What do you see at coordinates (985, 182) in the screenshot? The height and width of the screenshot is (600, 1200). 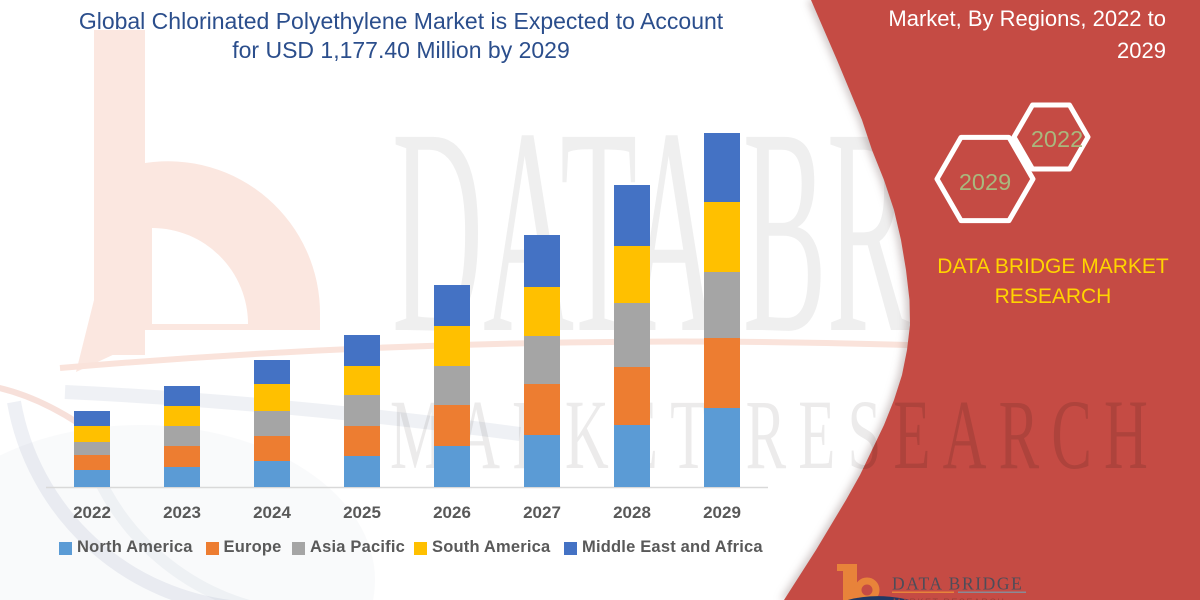 I see `svg-text: 2029` at bounding box center [985, 182].